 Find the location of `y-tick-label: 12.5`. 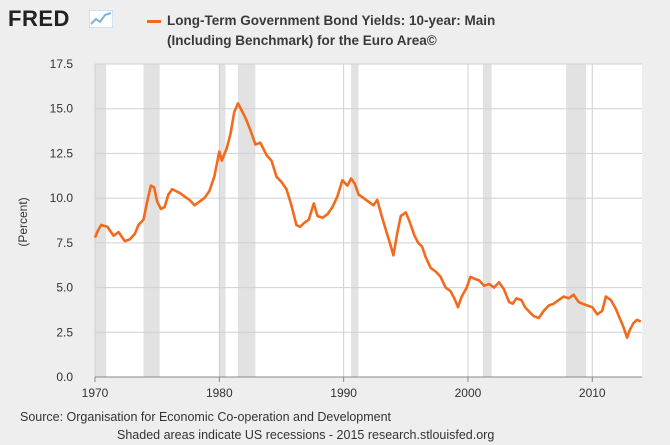

y-tick-label: 12.5 is located at coordinates (62, 153).